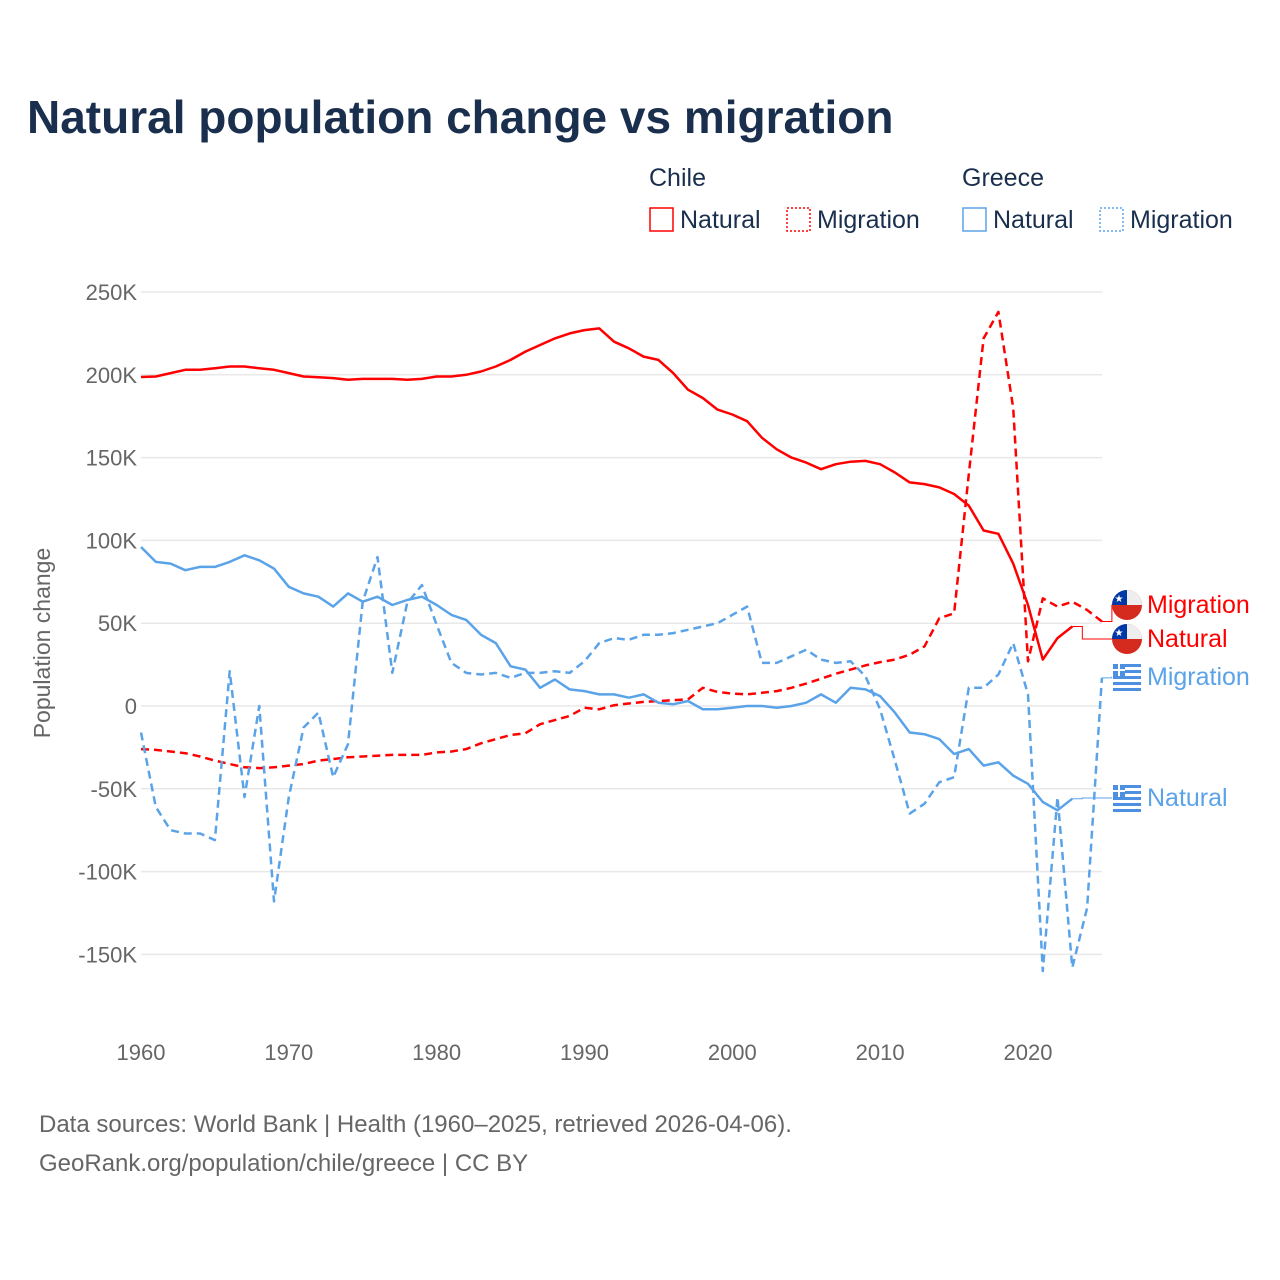  Describe the element at coordinates (1181, 220) in the screenshot. I see `legend-item-greece-migration: Migration` at that location.